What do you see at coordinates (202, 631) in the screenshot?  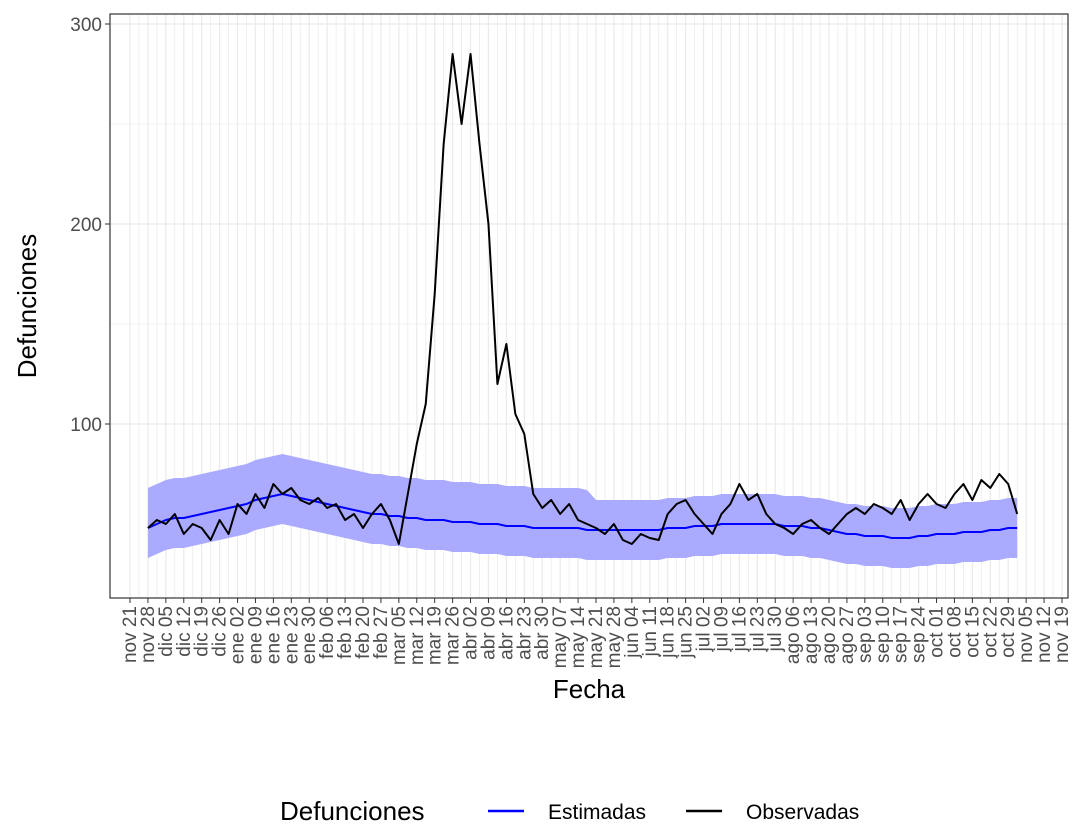 I see `x-tick-label: dic 19` at bounding box center [202, 631].